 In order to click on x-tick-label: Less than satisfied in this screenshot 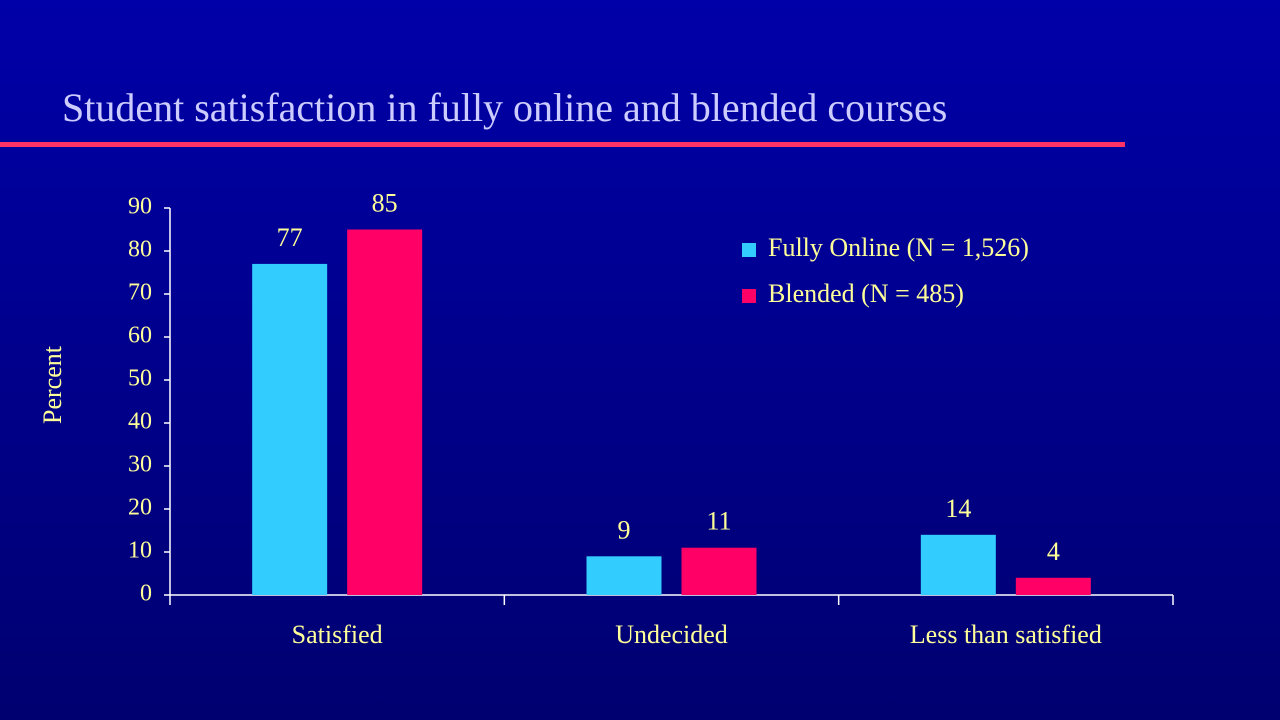, I will do `click(1006, 634)`.